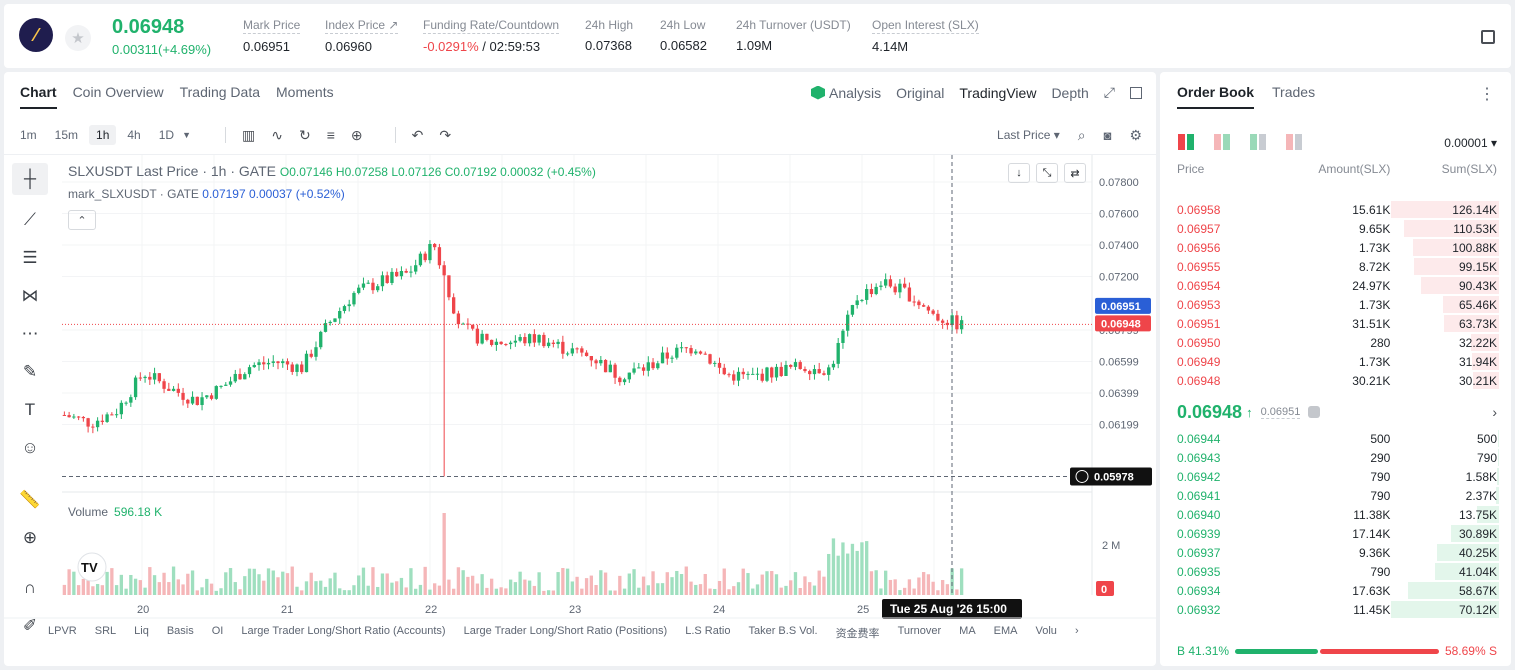  What do you see at coordinates (30, 371) in the screenshot?
I see `brush-icon: ✎` at bounding box center [30, 371].